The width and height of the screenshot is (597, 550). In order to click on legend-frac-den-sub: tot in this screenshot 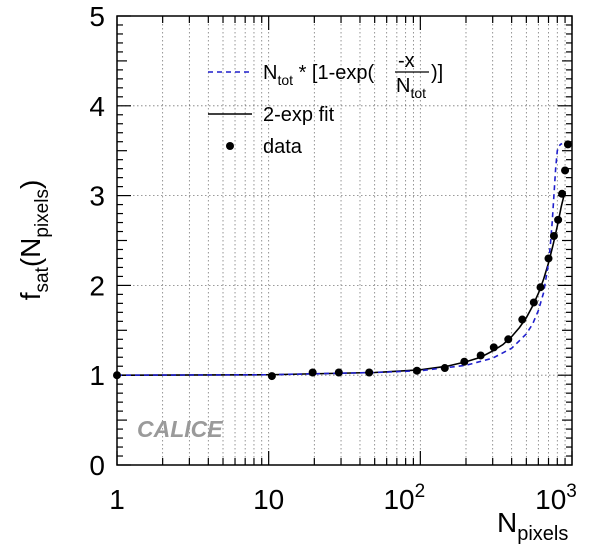, I will do `click(418, 93)`.